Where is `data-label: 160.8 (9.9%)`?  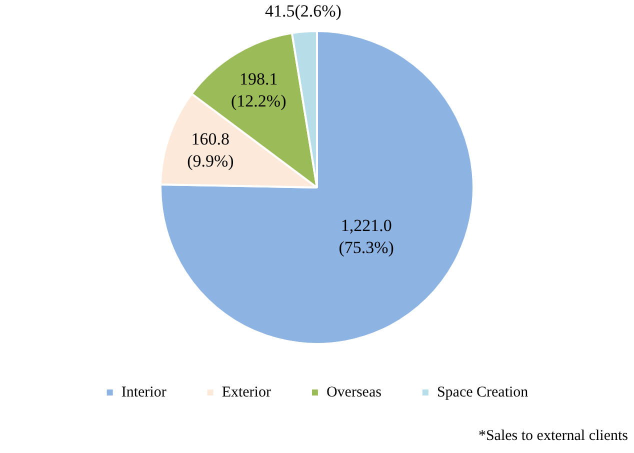 data-label: 160.8 (9.9%) is located at coordinates (210, 149).